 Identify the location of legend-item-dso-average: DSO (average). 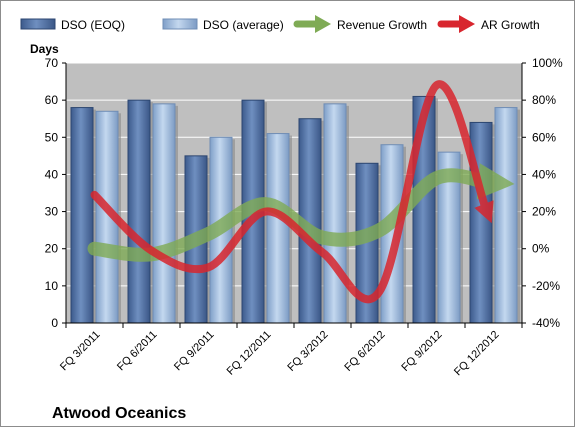
(223, 25).